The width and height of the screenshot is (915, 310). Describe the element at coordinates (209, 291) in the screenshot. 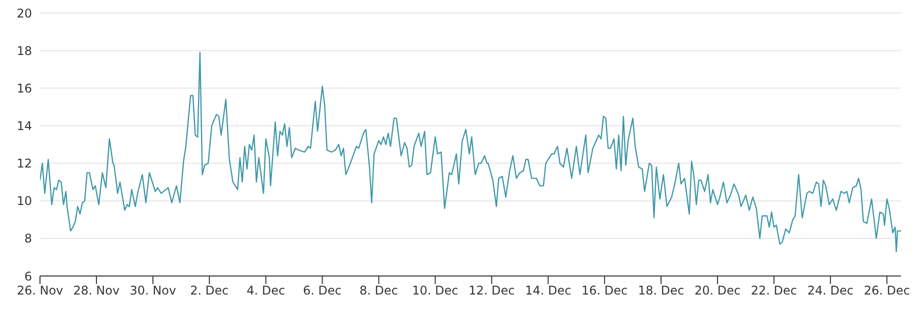

I see `x-tick-label: 2. Dec` at that location.